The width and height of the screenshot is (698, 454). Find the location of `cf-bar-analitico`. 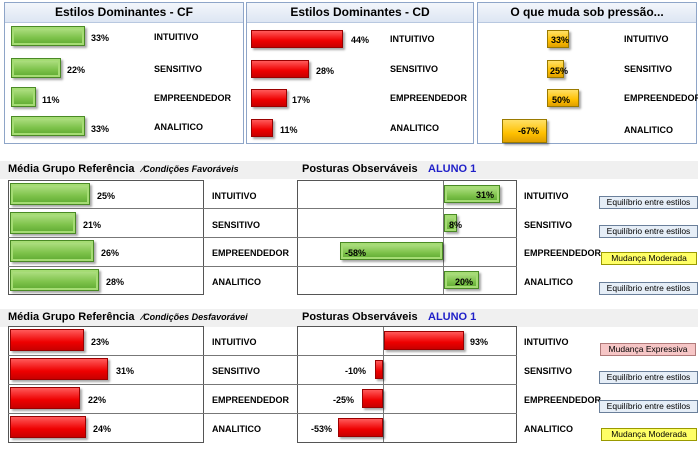

cf-bar-analitico is located at coordinates (48, 126).